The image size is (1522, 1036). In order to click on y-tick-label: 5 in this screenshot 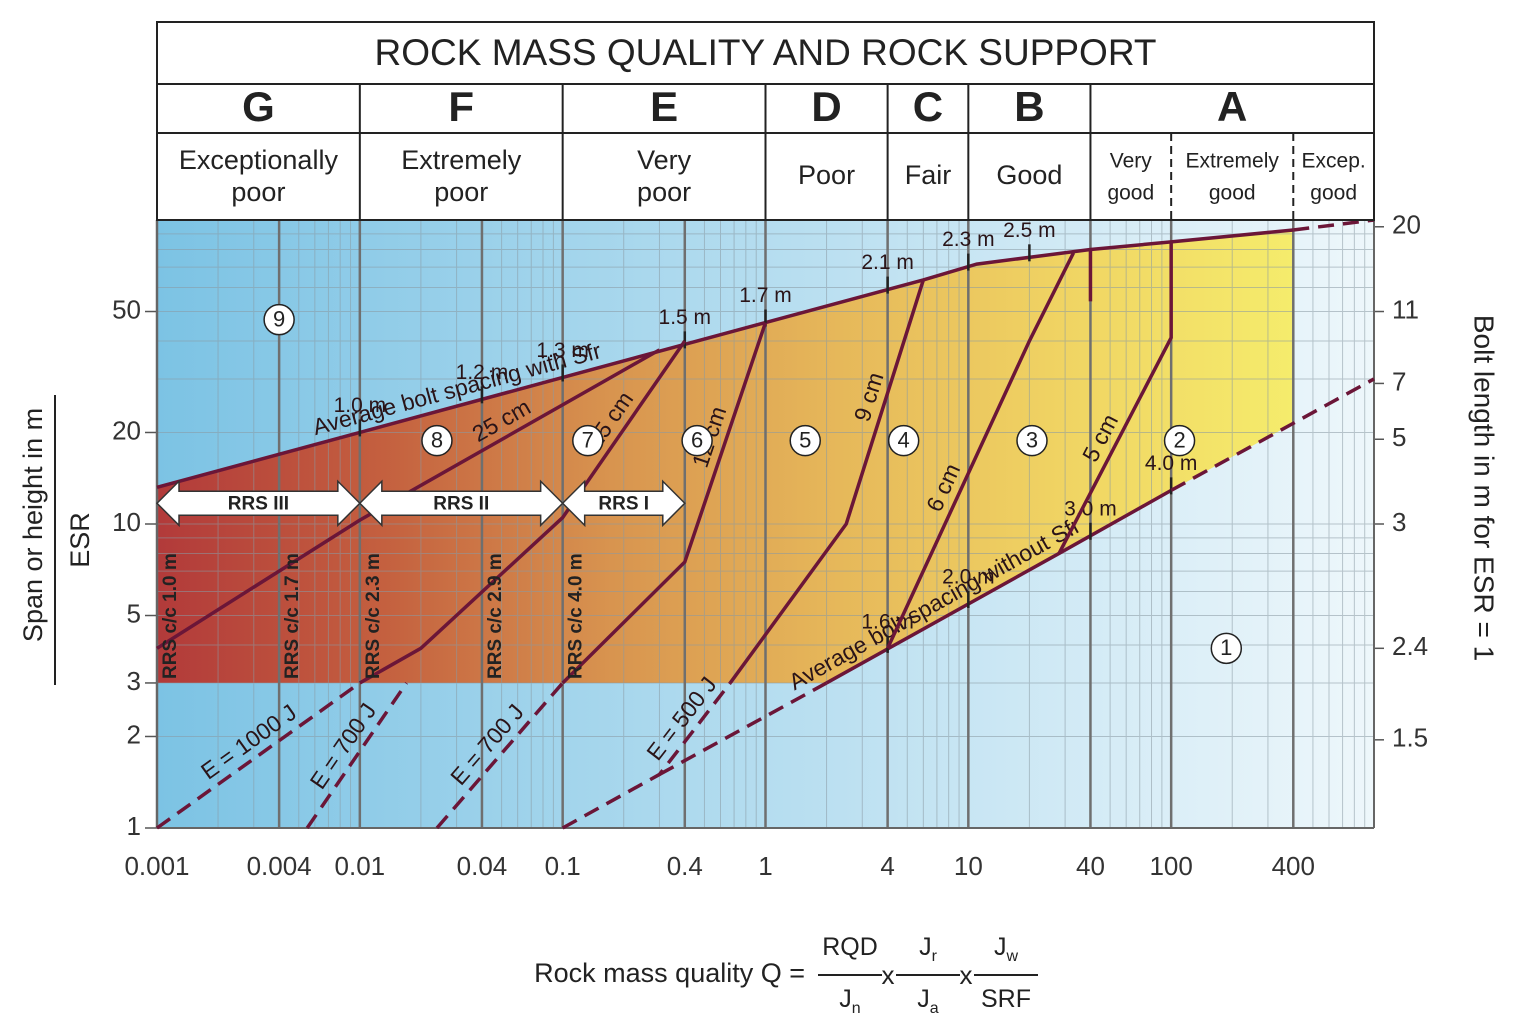, I will do `click(134, 613)`.